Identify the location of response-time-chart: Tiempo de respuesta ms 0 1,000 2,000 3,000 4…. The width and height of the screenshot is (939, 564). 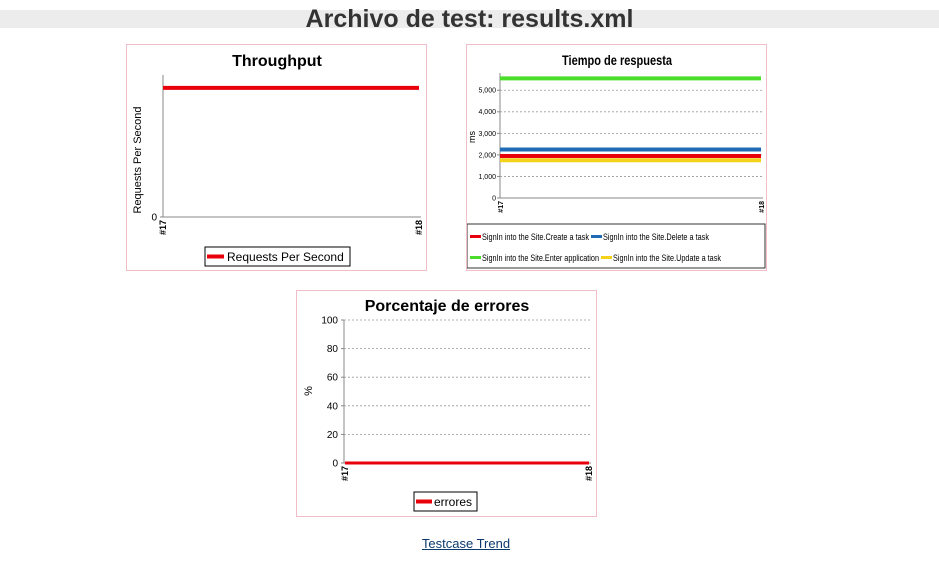
(616, 157).